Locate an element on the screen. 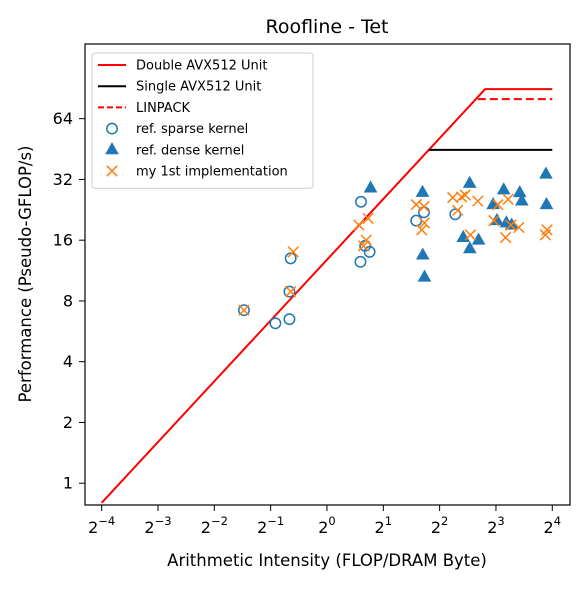  x-tick-label-4: 20 is located at coordinates (327, 525).